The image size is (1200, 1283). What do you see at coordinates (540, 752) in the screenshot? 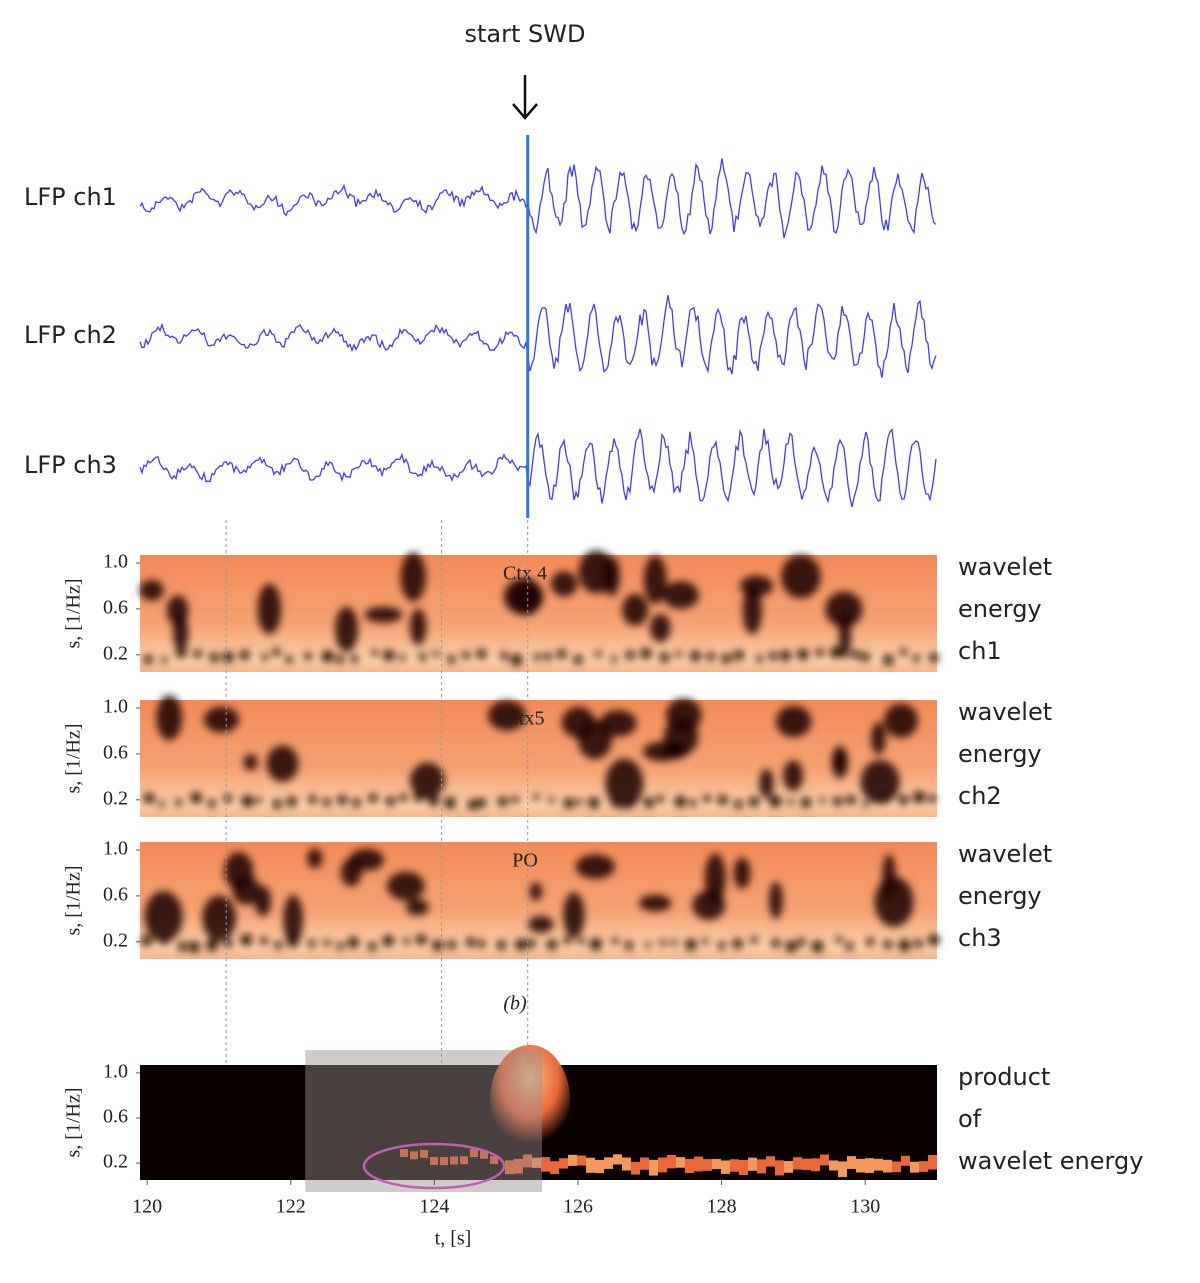
I see `blobs` at bounding box center [540, 752].